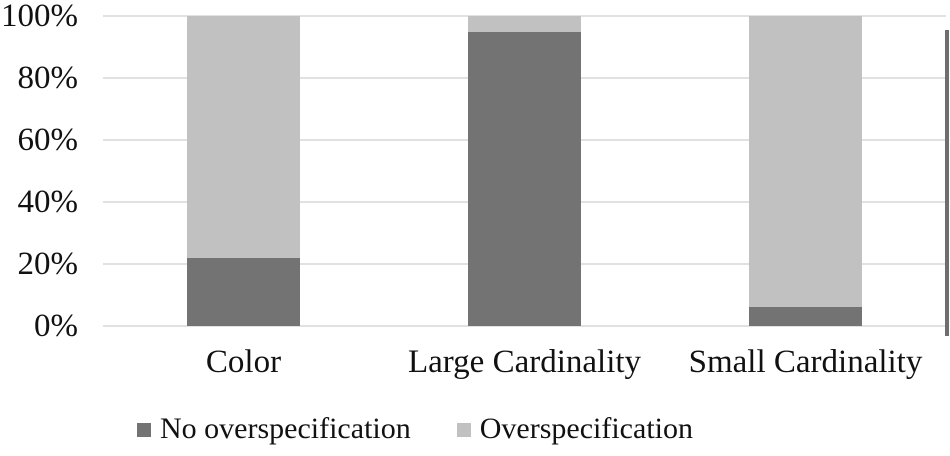  What do you see at coordinates (805, 162) in the screenshot?
I see `bar-segment-small-cardinality-overspecification` at bounding box center [805, 162].